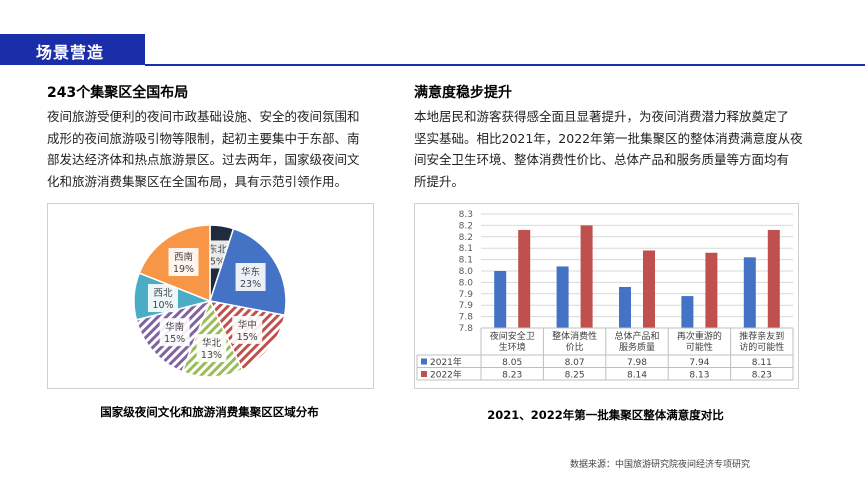  I want to click on bar-data-label: 7.98, so click(637, 363).